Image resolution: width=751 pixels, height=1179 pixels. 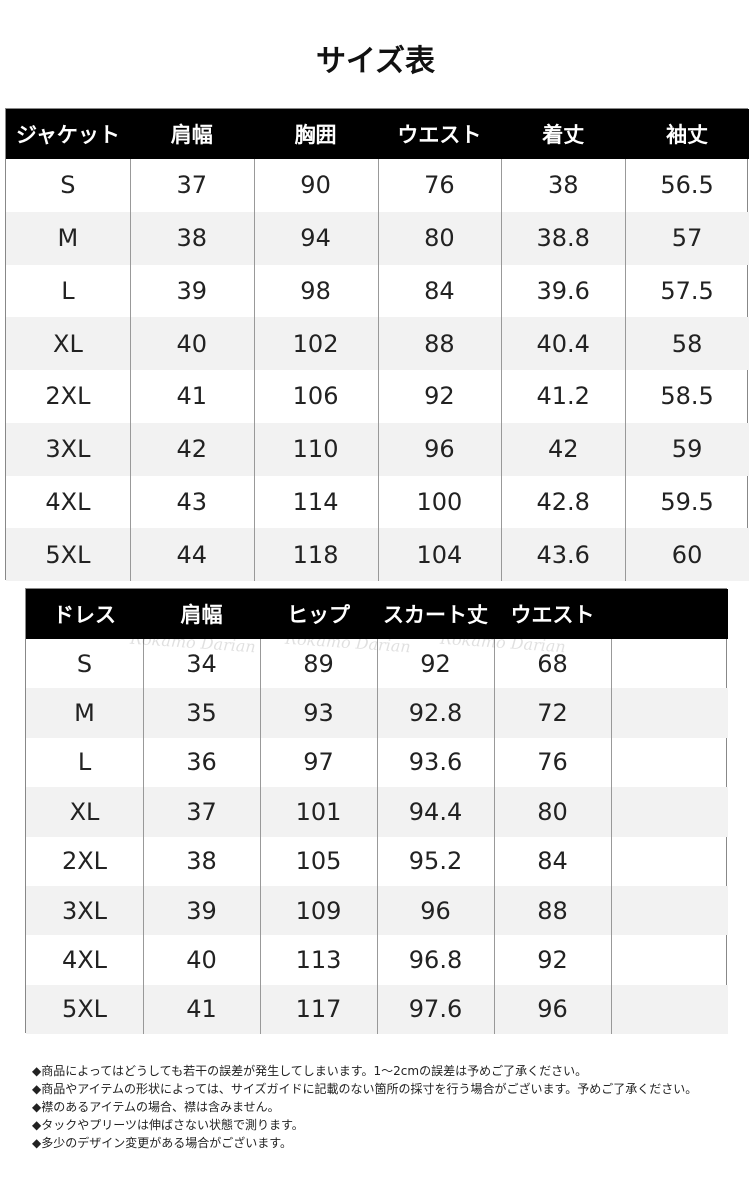 I want to click on table-cell: 90, so click(x=315, y=185).